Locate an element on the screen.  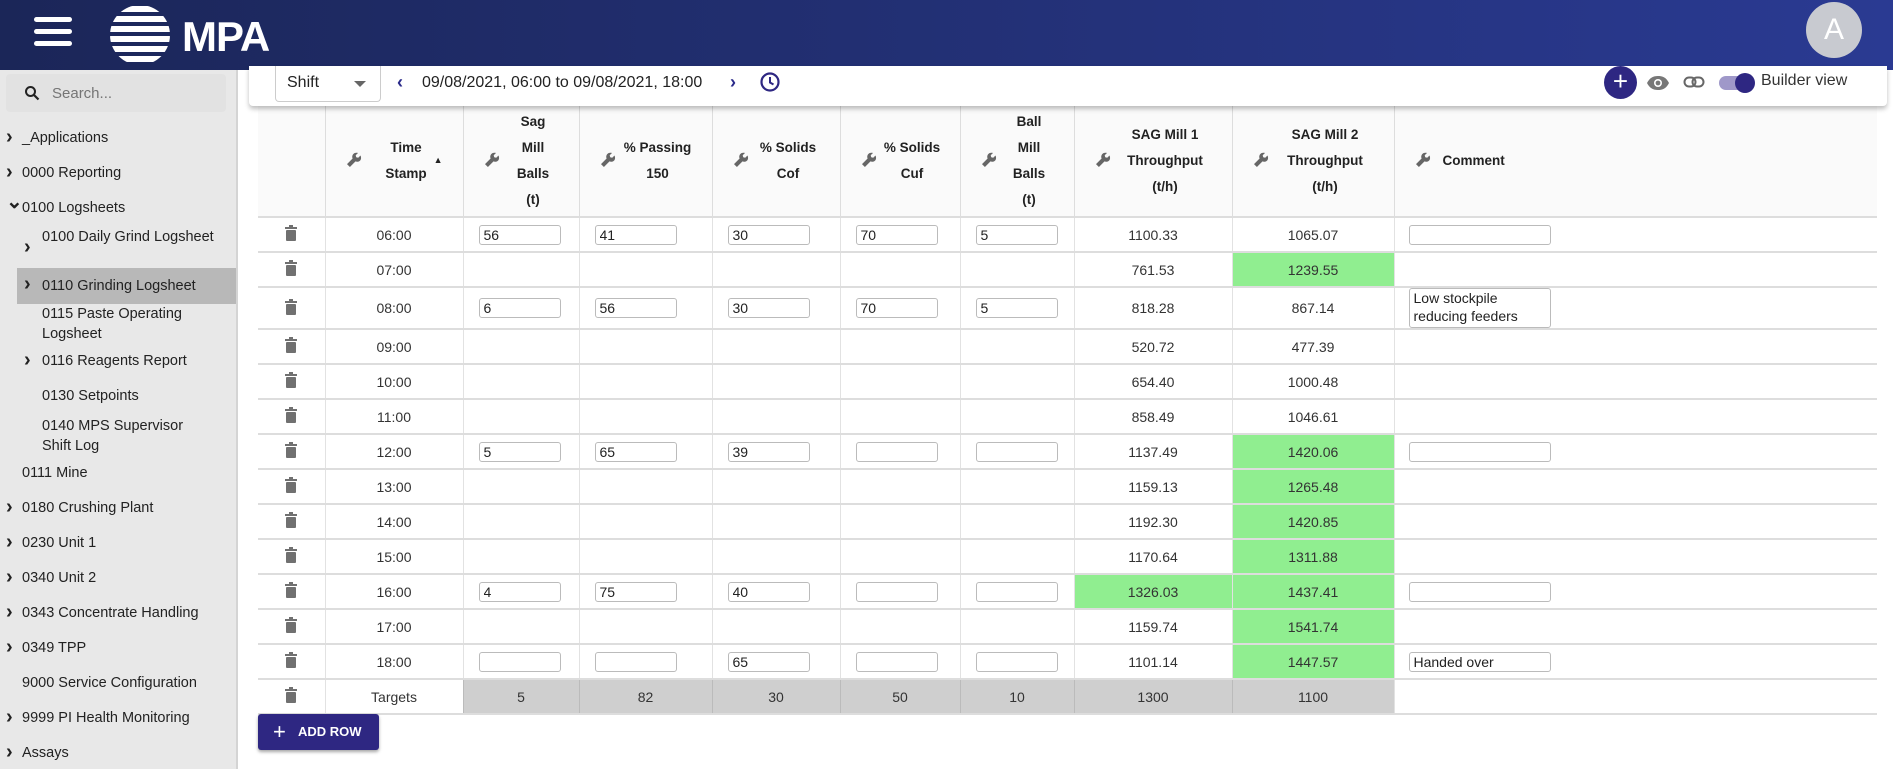
sidebar-item: › 0000 Reporting is located at coordinates (118, 173).